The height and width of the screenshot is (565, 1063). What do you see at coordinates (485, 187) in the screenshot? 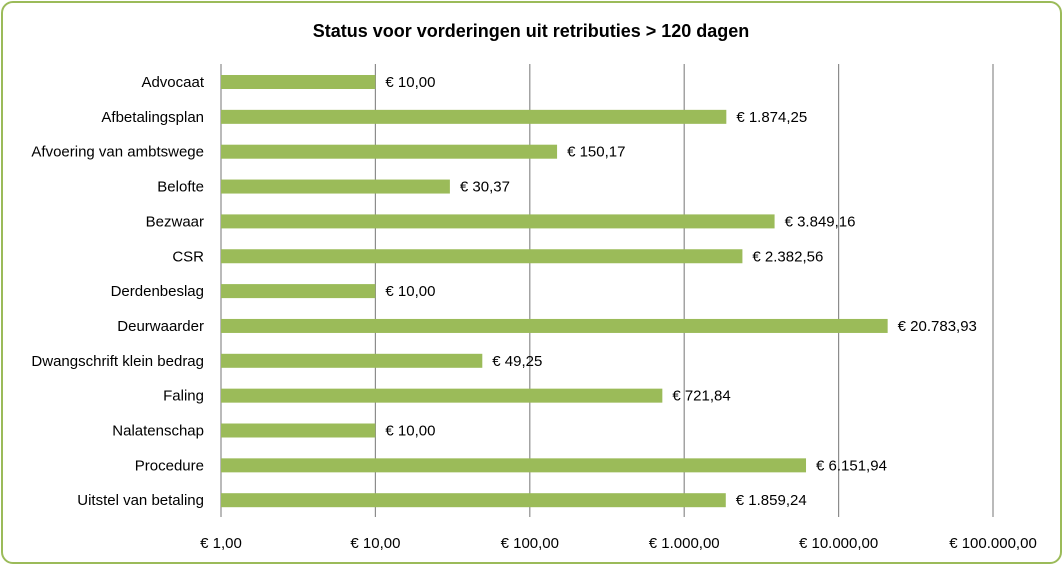
I see `data-label: € 30,37` at bounding box center [485, 187].